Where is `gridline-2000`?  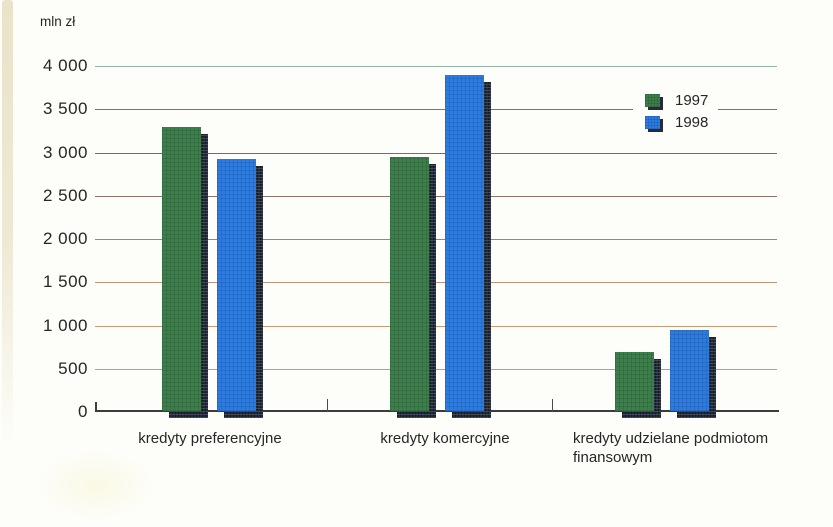 gridline-2000 is located at coordinates (436, 239).